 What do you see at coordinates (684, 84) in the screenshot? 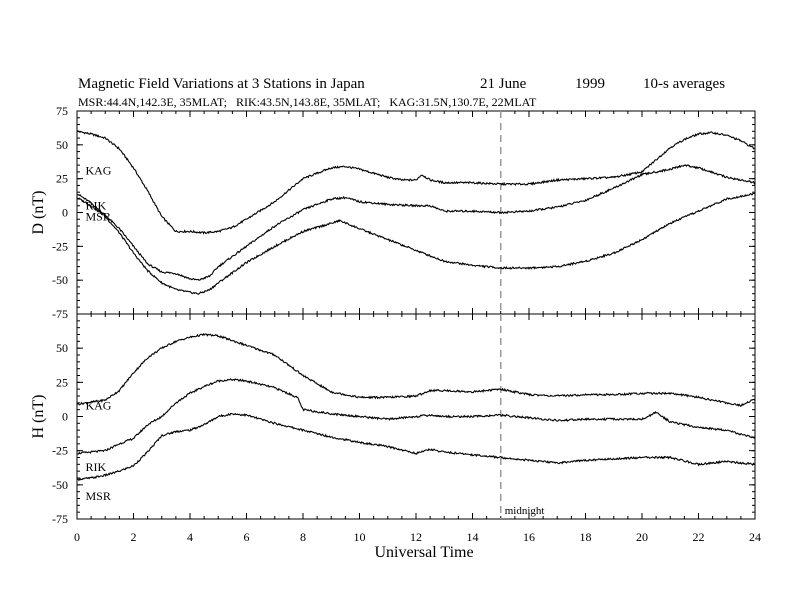
I see `chart-averaging: 10-s averages` at bounding box center [684, 84].